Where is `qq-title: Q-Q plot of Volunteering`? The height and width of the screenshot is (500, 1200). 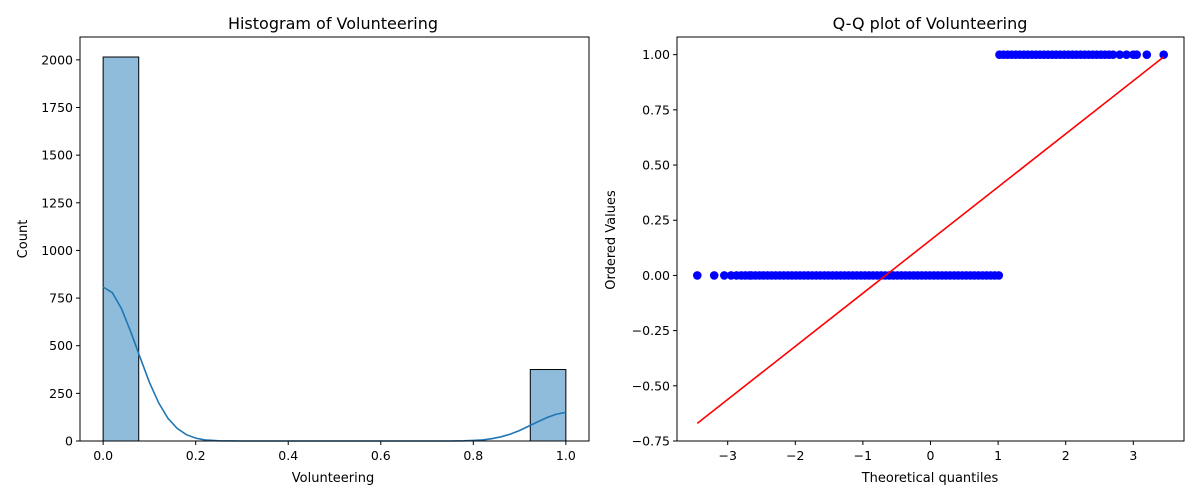
qq-title: Q-Q plot of Volunteering is located at coordinates (930, 23).